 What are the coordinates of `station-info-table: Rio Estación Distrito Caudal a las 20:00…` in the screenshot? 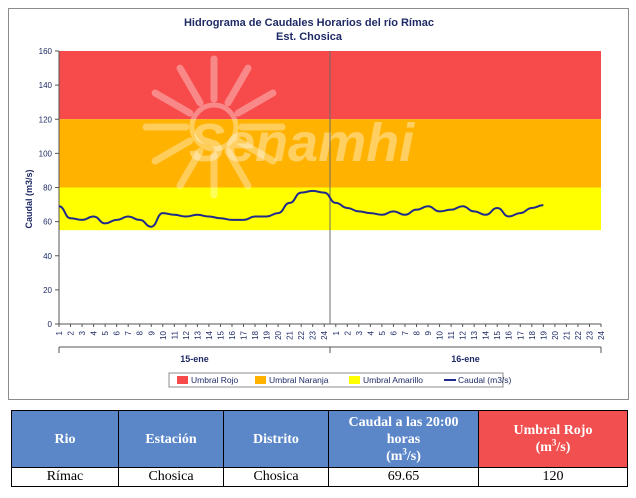 It's located at (319, 448).